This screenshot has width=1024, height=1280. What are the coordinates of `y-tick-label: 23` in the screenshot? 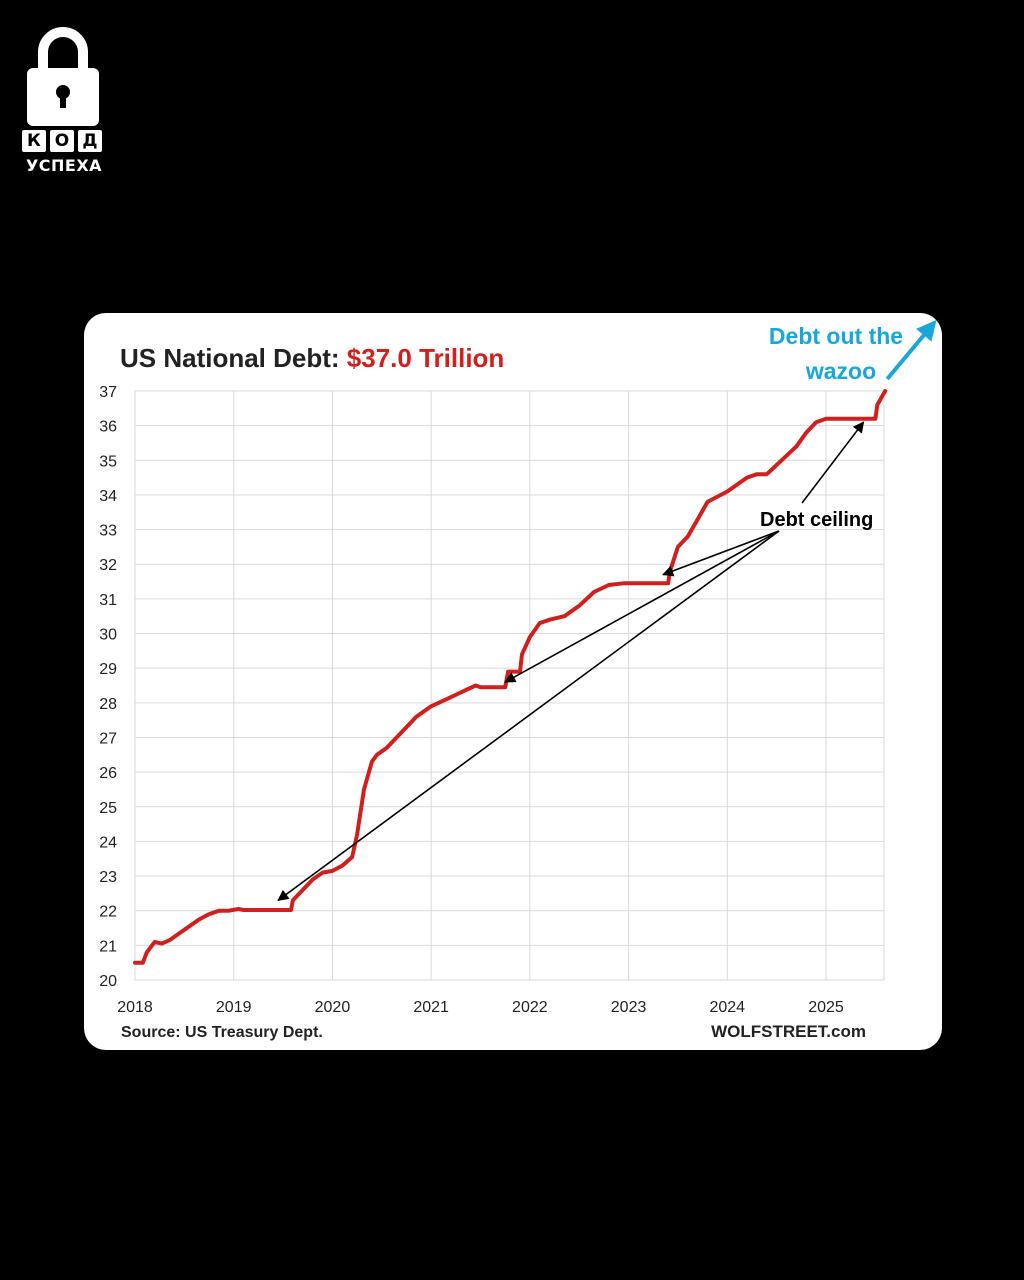 It's located at (108, 877).